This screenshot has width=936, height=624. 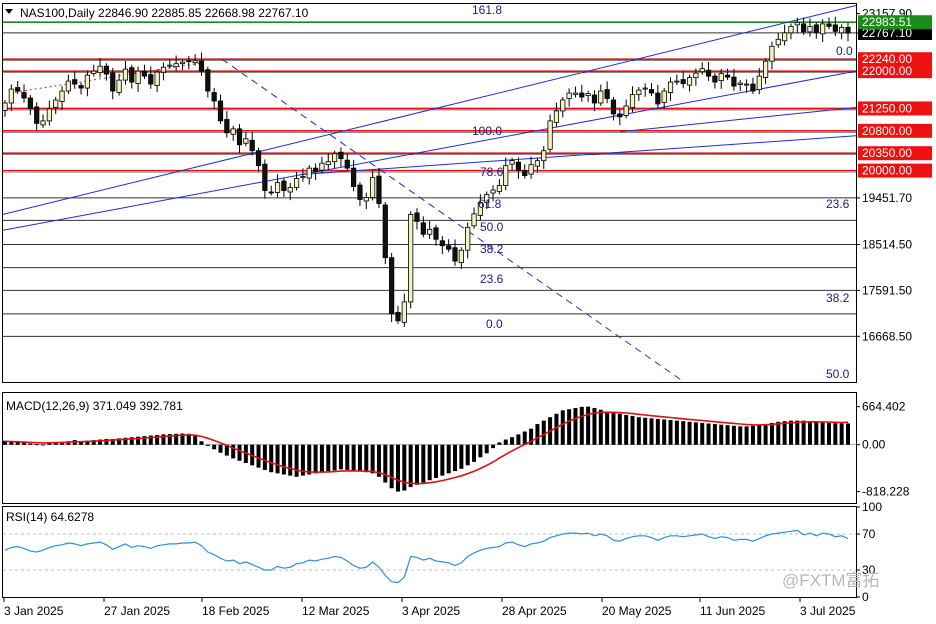 I want to click on rsi-panel, so click(x=429, y=556).